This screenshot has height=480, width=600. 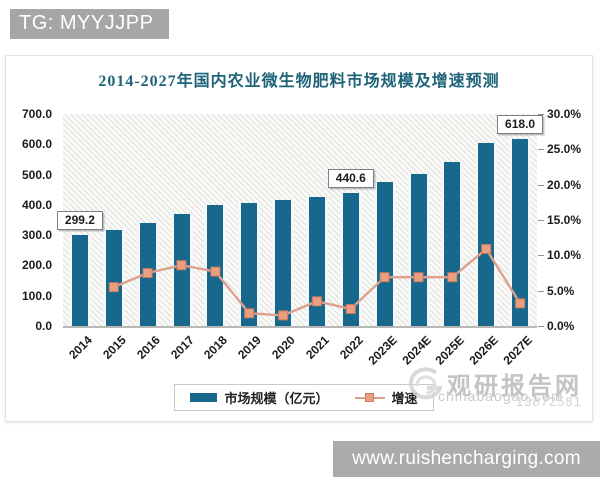 I want to click on bar-slot-2024E, so click(x=419, y=220).